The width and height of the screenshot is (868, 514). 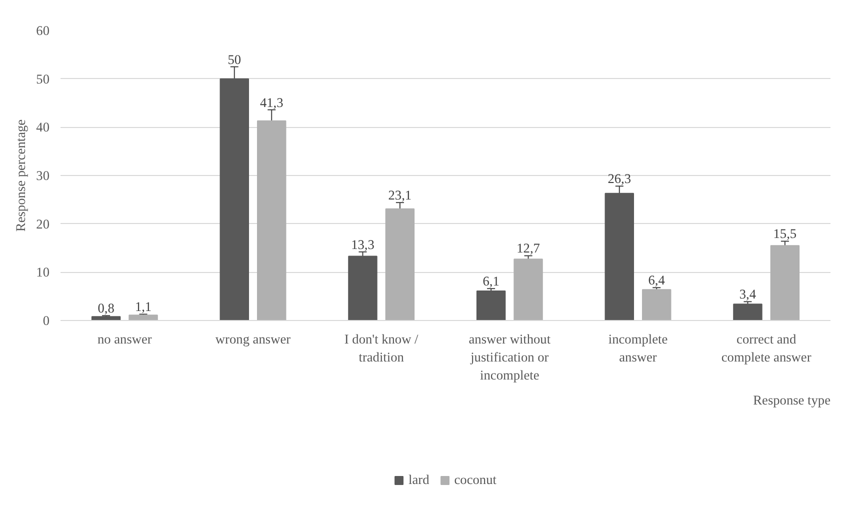 What do you see at coordinates (43, 127) in the screenshot?
I see `y-tick-label: 40` at bounding box center [43, 127].